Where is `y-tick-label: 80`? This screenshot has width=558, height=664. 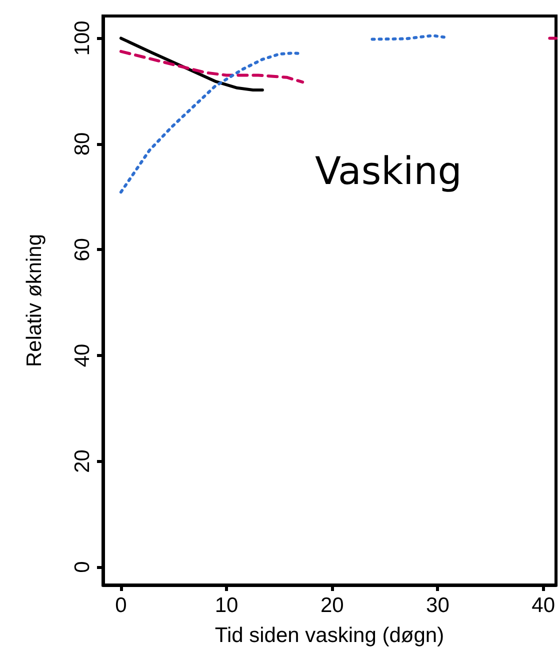 y-tick-label: 80 is located at coordinates (82, 144).